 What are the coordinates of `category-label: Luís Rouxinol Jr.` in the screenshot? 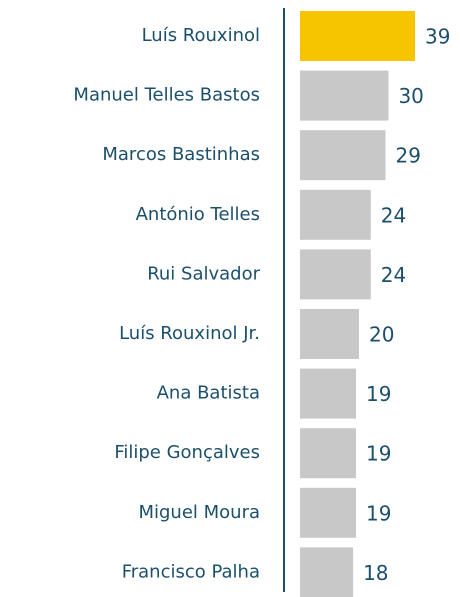 It's located at (189, 333).